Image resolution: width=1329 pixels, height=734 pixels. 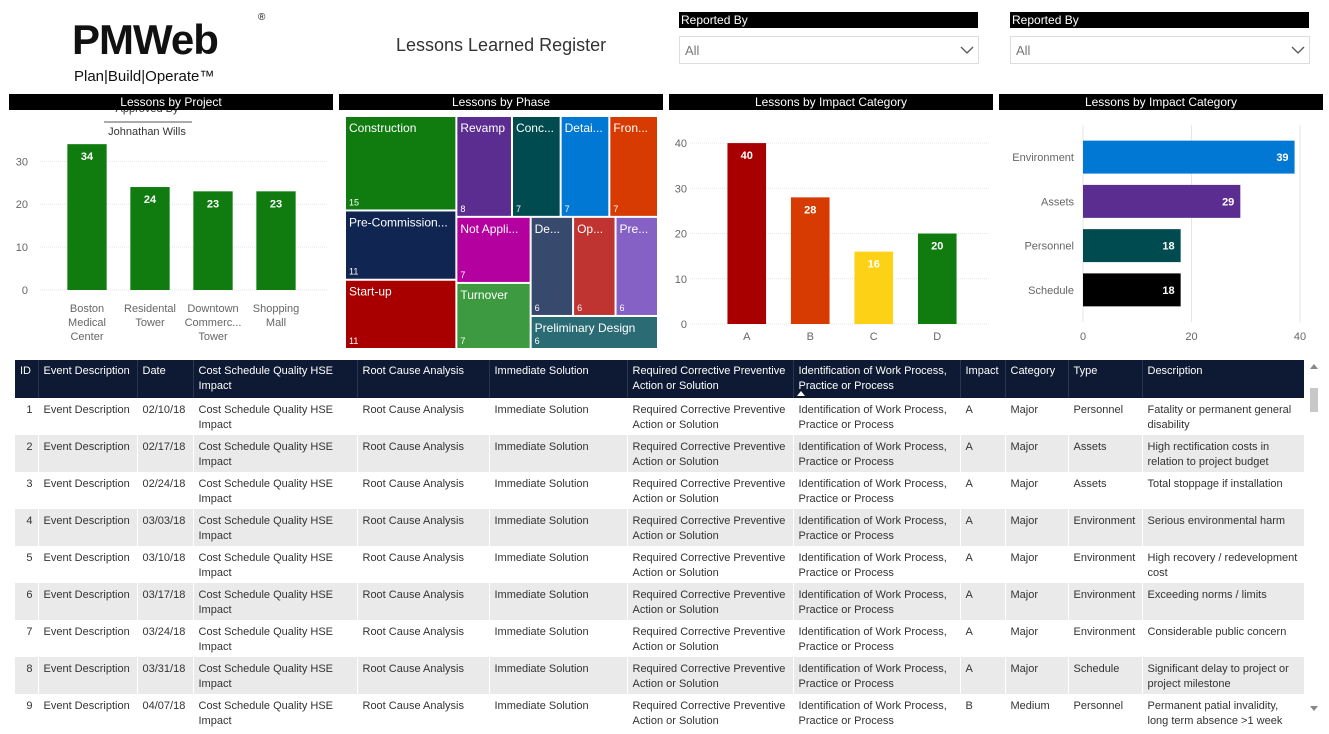 What do you see at coordinates (1168, 291) in the screenshot?
I see `data-label: 18` at bounding box center [1168, 291].